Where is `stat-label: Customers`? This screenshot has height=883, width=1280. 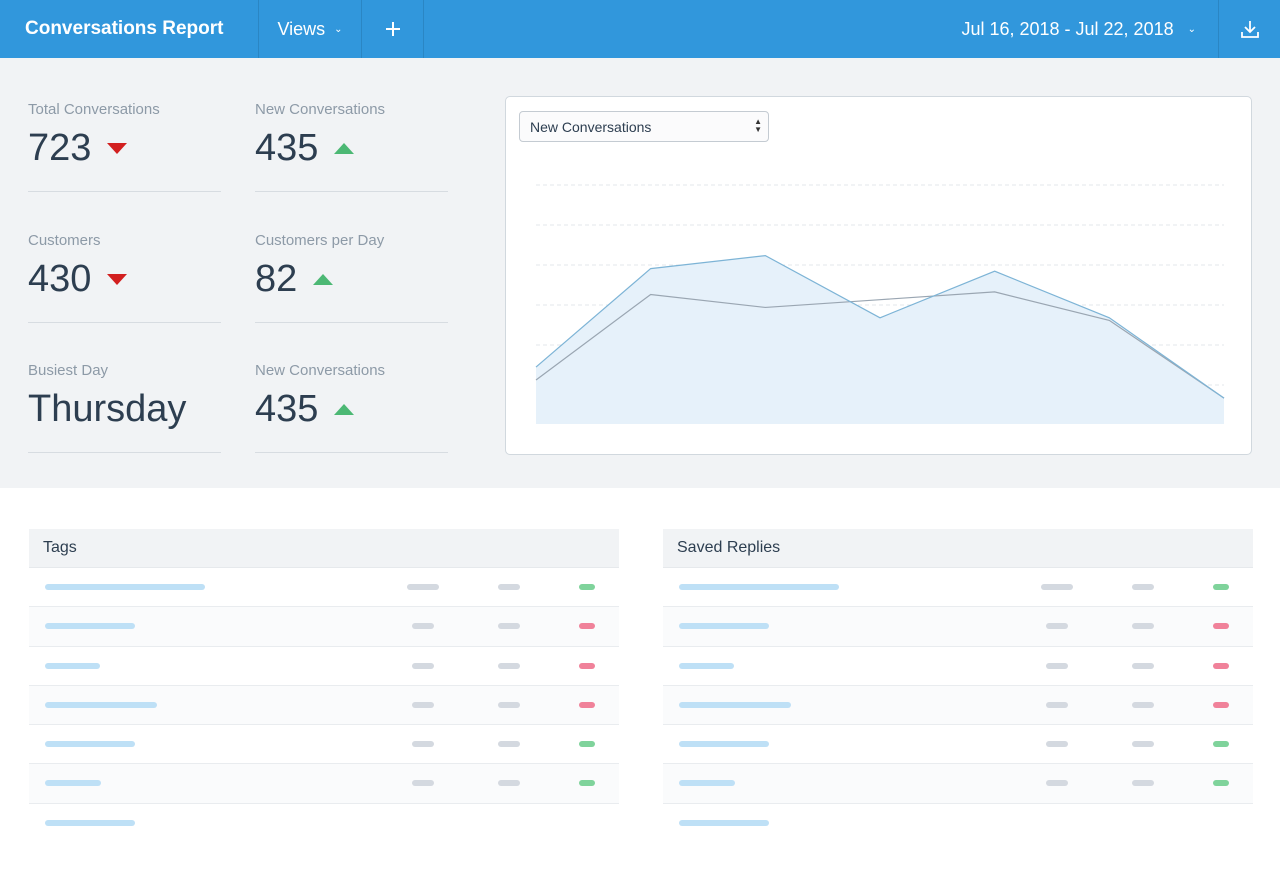 stat-label: Customers is located at coordinates (64, 240).